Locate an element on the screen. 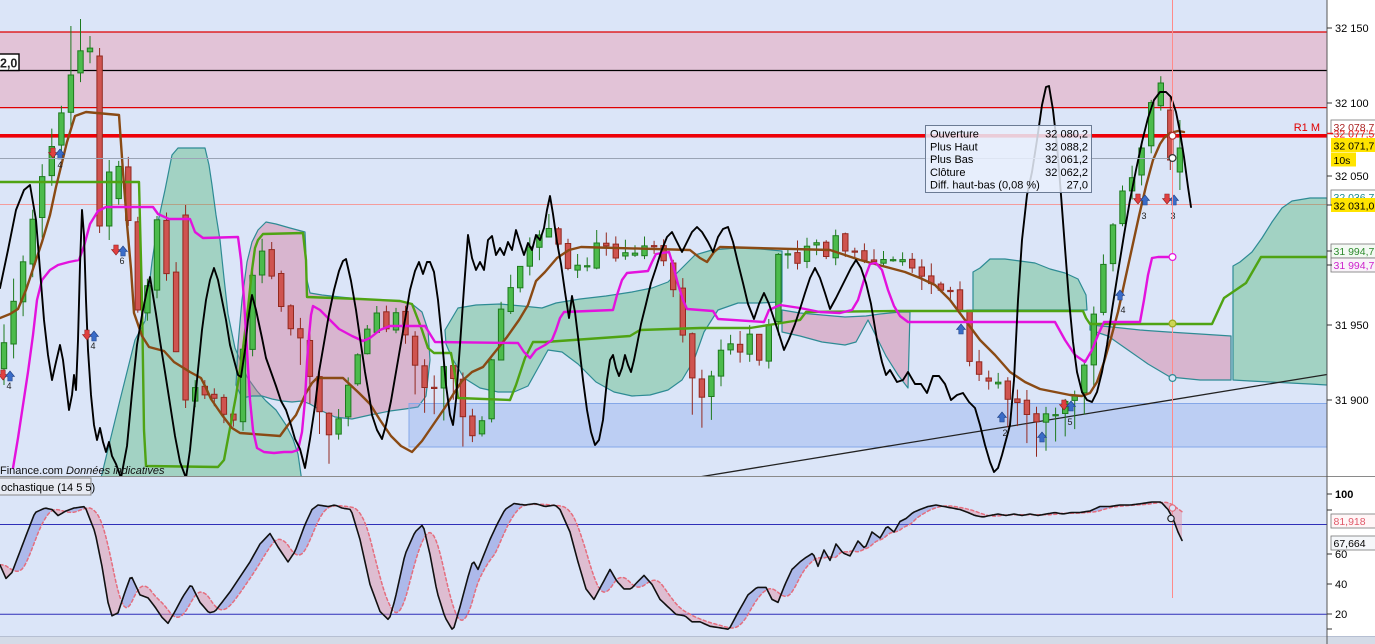 This screenshot has height=644, width=1375. svg-text: 32 077,5 is located at coordinates (1354, 135).